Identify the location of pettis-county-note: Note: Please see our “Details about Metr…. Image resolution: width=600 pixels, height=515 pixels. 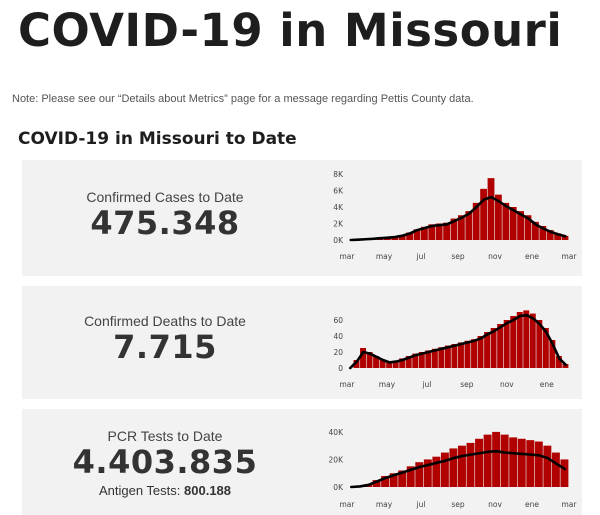
(243, 99).